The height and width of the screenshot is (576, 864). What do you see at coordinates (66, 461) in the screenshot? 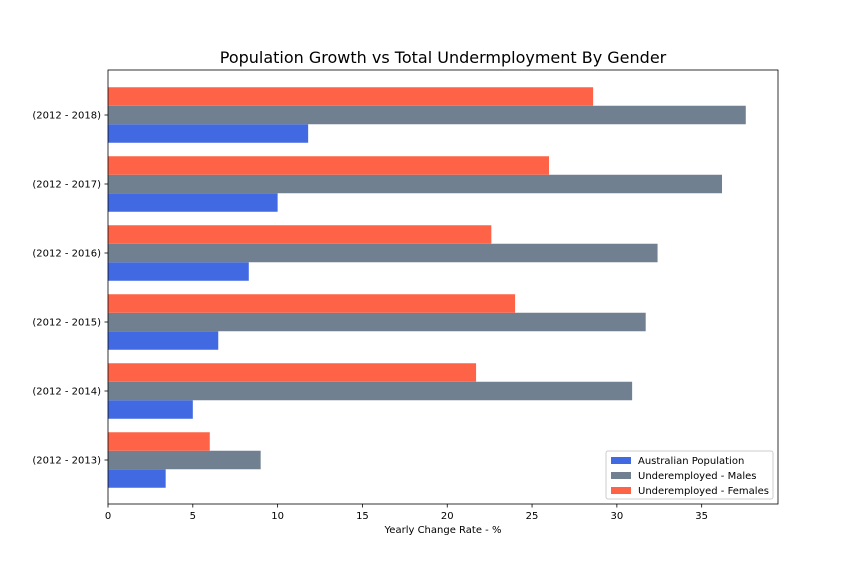
I see `y-tick-label: (2012 - 2013)` at bounding box center [66, 461].